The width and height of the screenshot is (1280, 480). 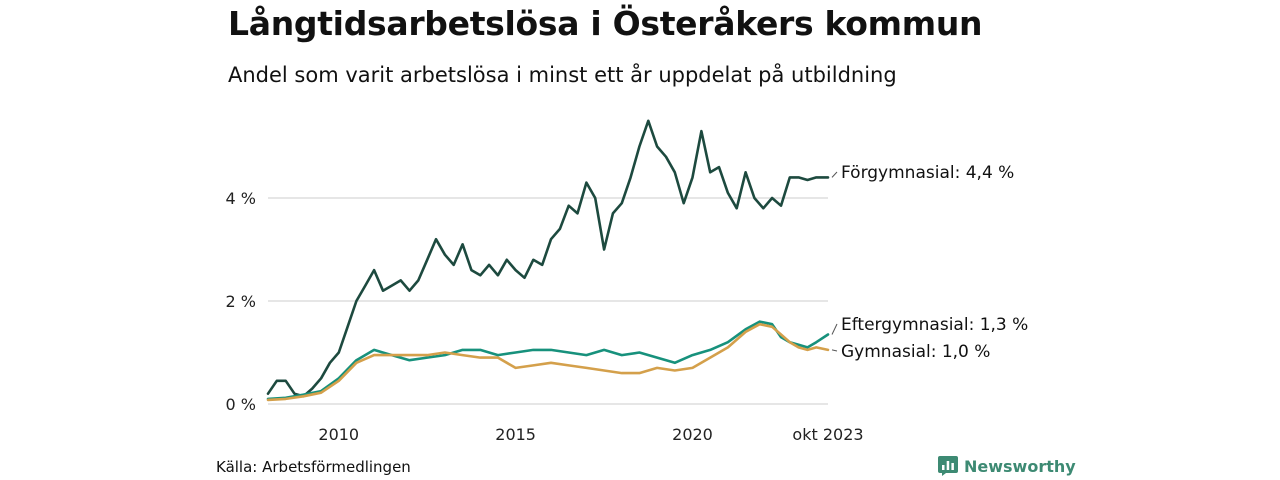 I want to click on source-note: Källa: Arbetsförmedlingen, so click(x=313, y=467).